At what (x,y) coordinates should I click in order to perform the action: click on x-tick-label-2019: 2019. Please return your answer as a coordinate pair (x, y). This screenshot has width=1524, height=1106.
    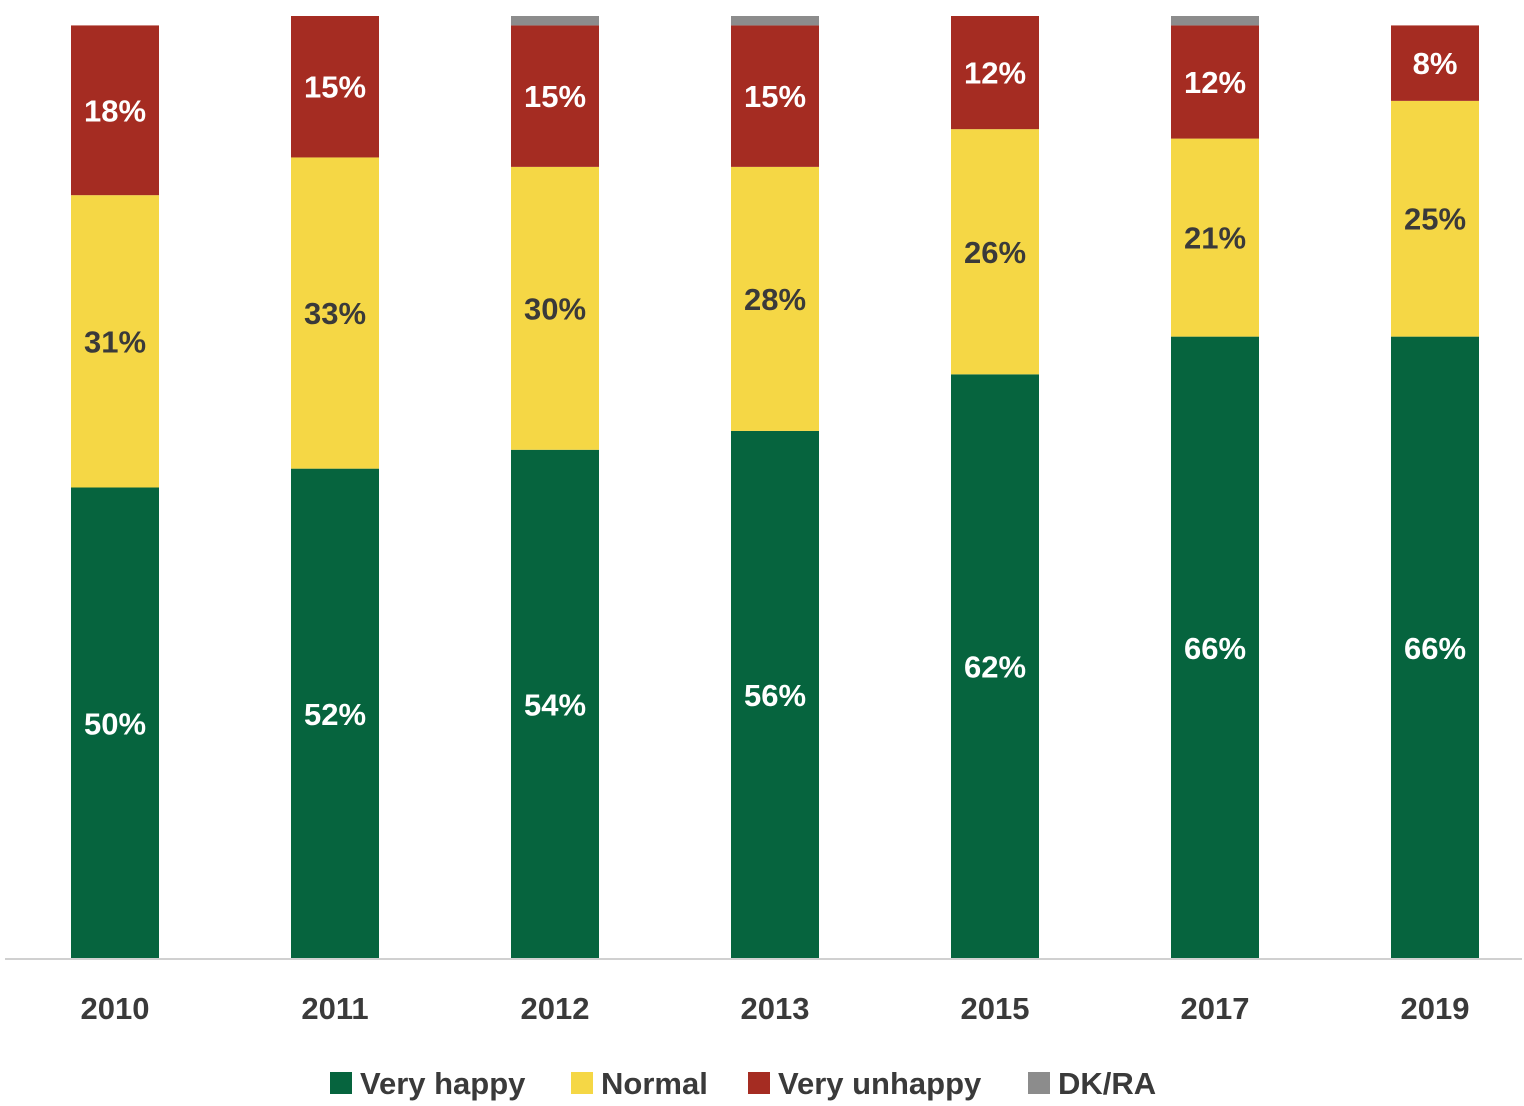
    Looking at the image, I should click on (1435, 1008).